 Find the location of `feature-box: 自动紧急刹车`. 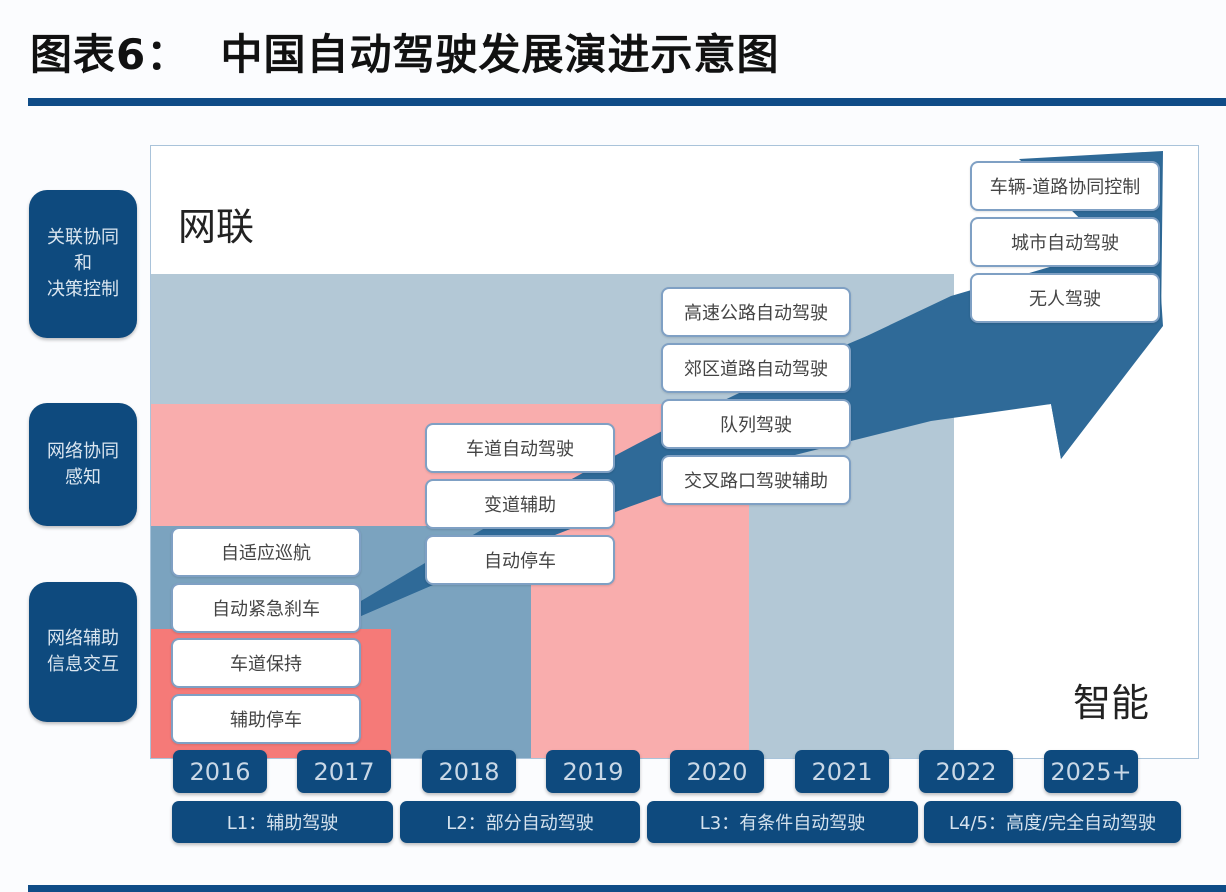

feature-box: 自动紧急刹车 is located at coordinates (266, 608).